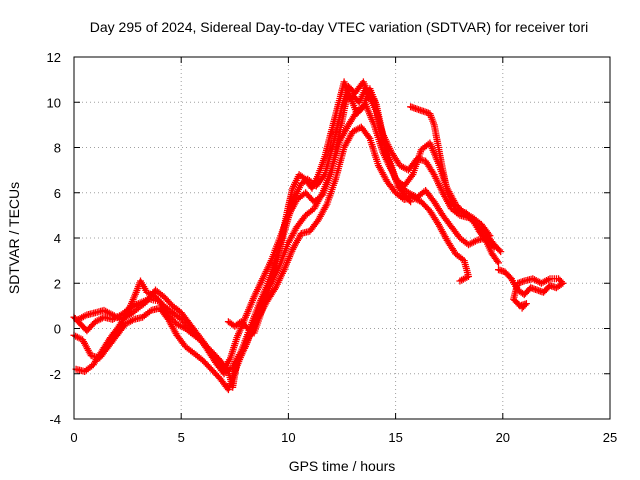 This screenshot has width=640, height=480. I want to click on x-tick-label: 10, so click(288, 437).